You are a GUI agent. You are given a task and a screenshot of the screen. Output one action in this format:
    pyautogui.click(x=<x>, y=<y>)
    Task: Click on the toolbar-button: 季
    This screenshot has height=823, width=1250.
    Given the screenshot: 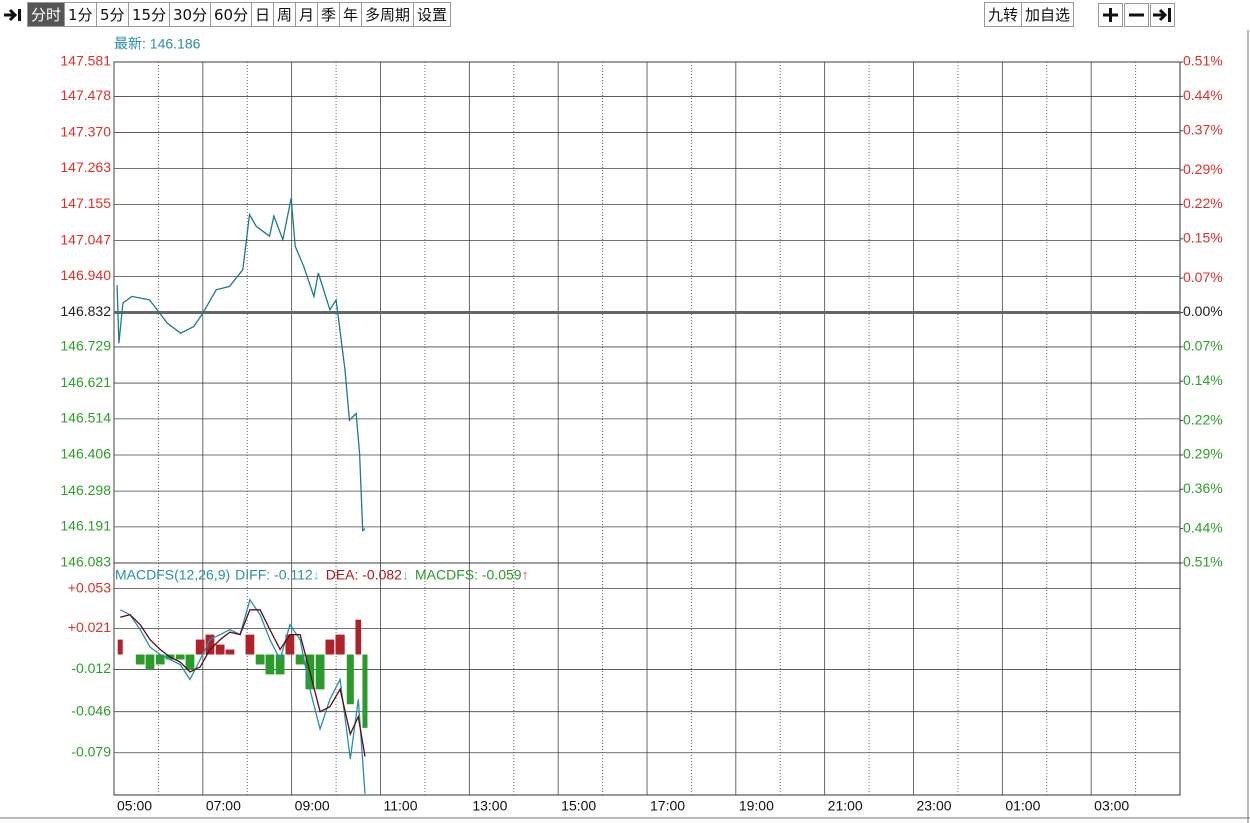 What is the action you would take?
    pyautogui.click(x=329, y=14)
    